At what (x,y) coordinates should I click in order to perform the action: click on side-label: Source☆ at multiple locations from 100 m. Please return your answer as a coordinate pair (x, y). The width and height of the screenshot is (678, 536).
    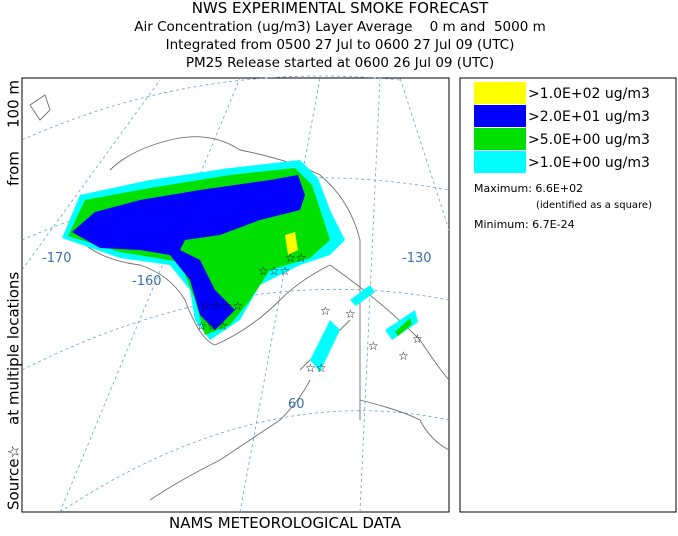
    Looking at the image, I should click on (14, 295).